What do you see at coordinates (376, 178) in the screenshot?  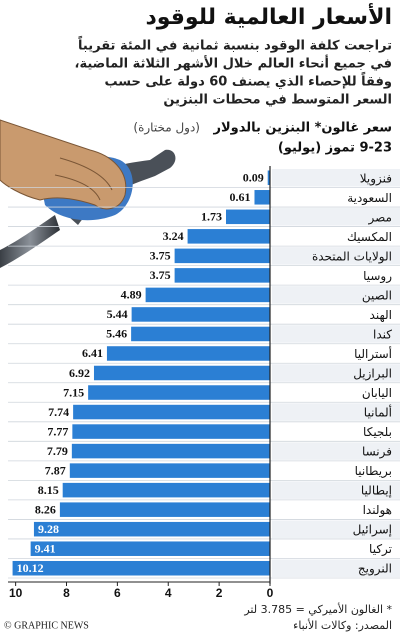 I see `category-label: فنزويلا` at bounding box center [376, 178].